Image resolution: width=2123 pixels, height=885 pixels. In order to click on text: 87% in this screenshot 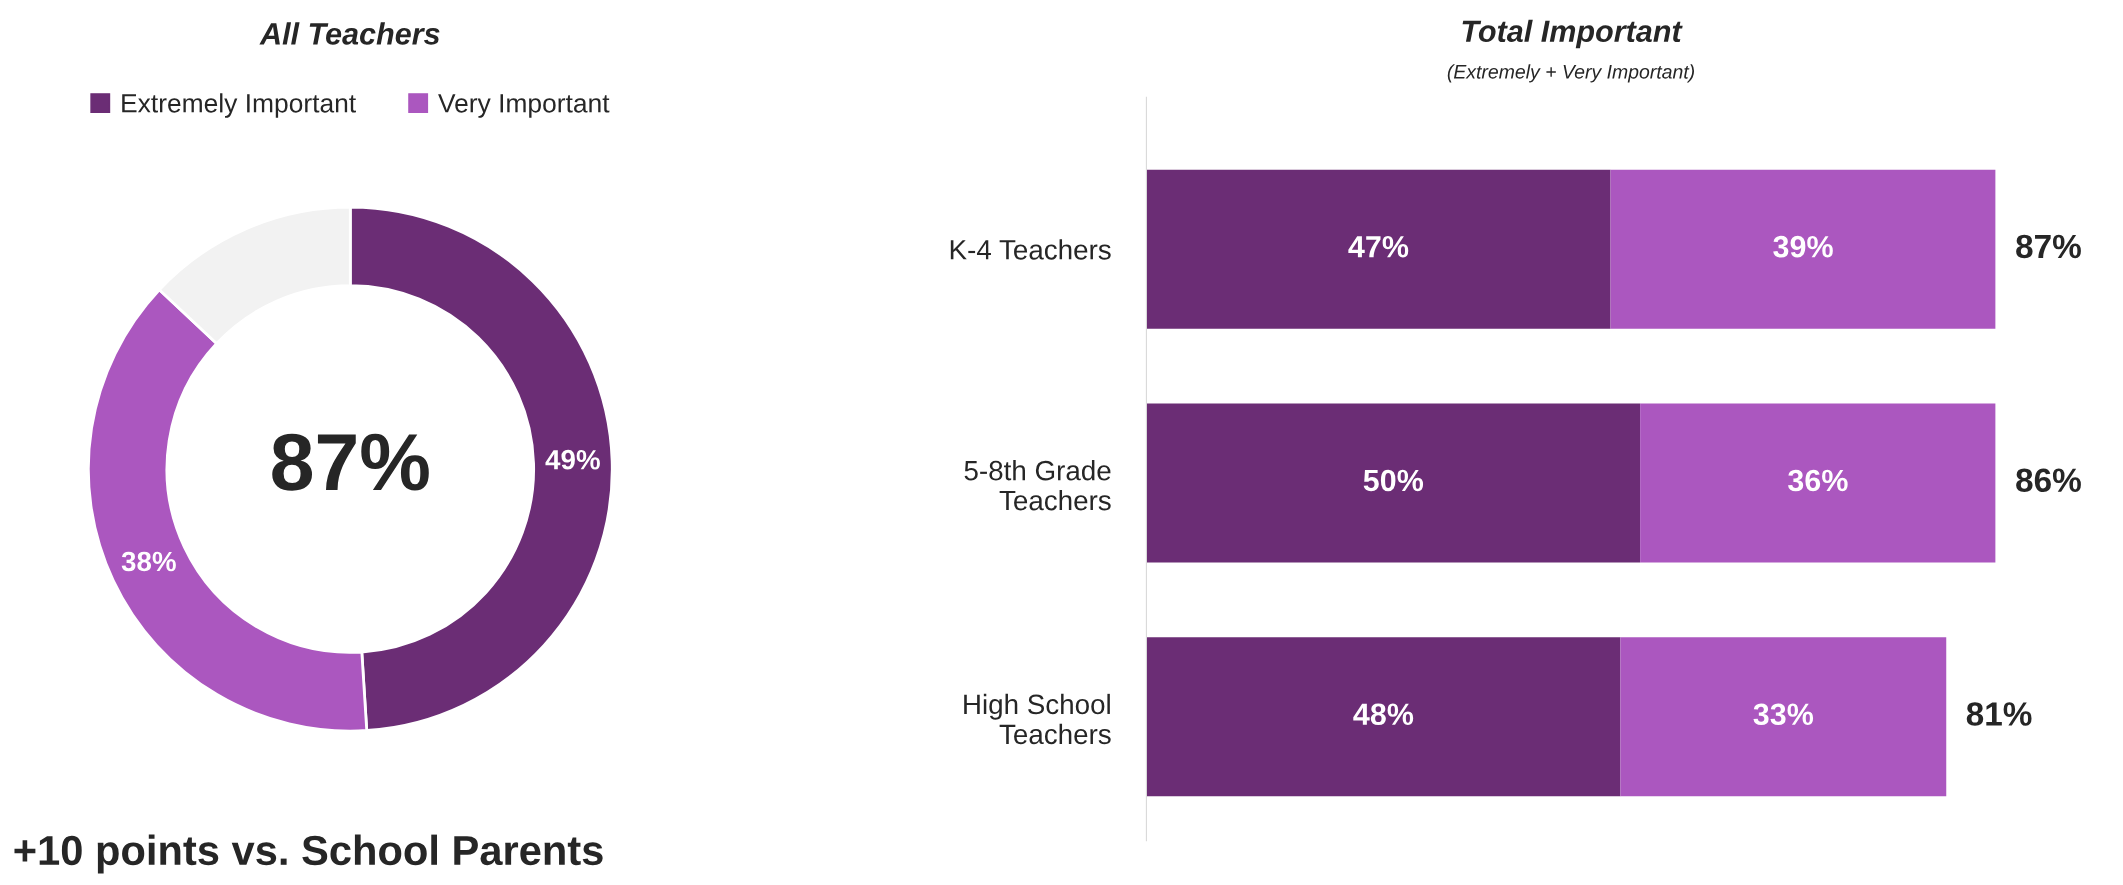, I will do `click(350, 462)`.